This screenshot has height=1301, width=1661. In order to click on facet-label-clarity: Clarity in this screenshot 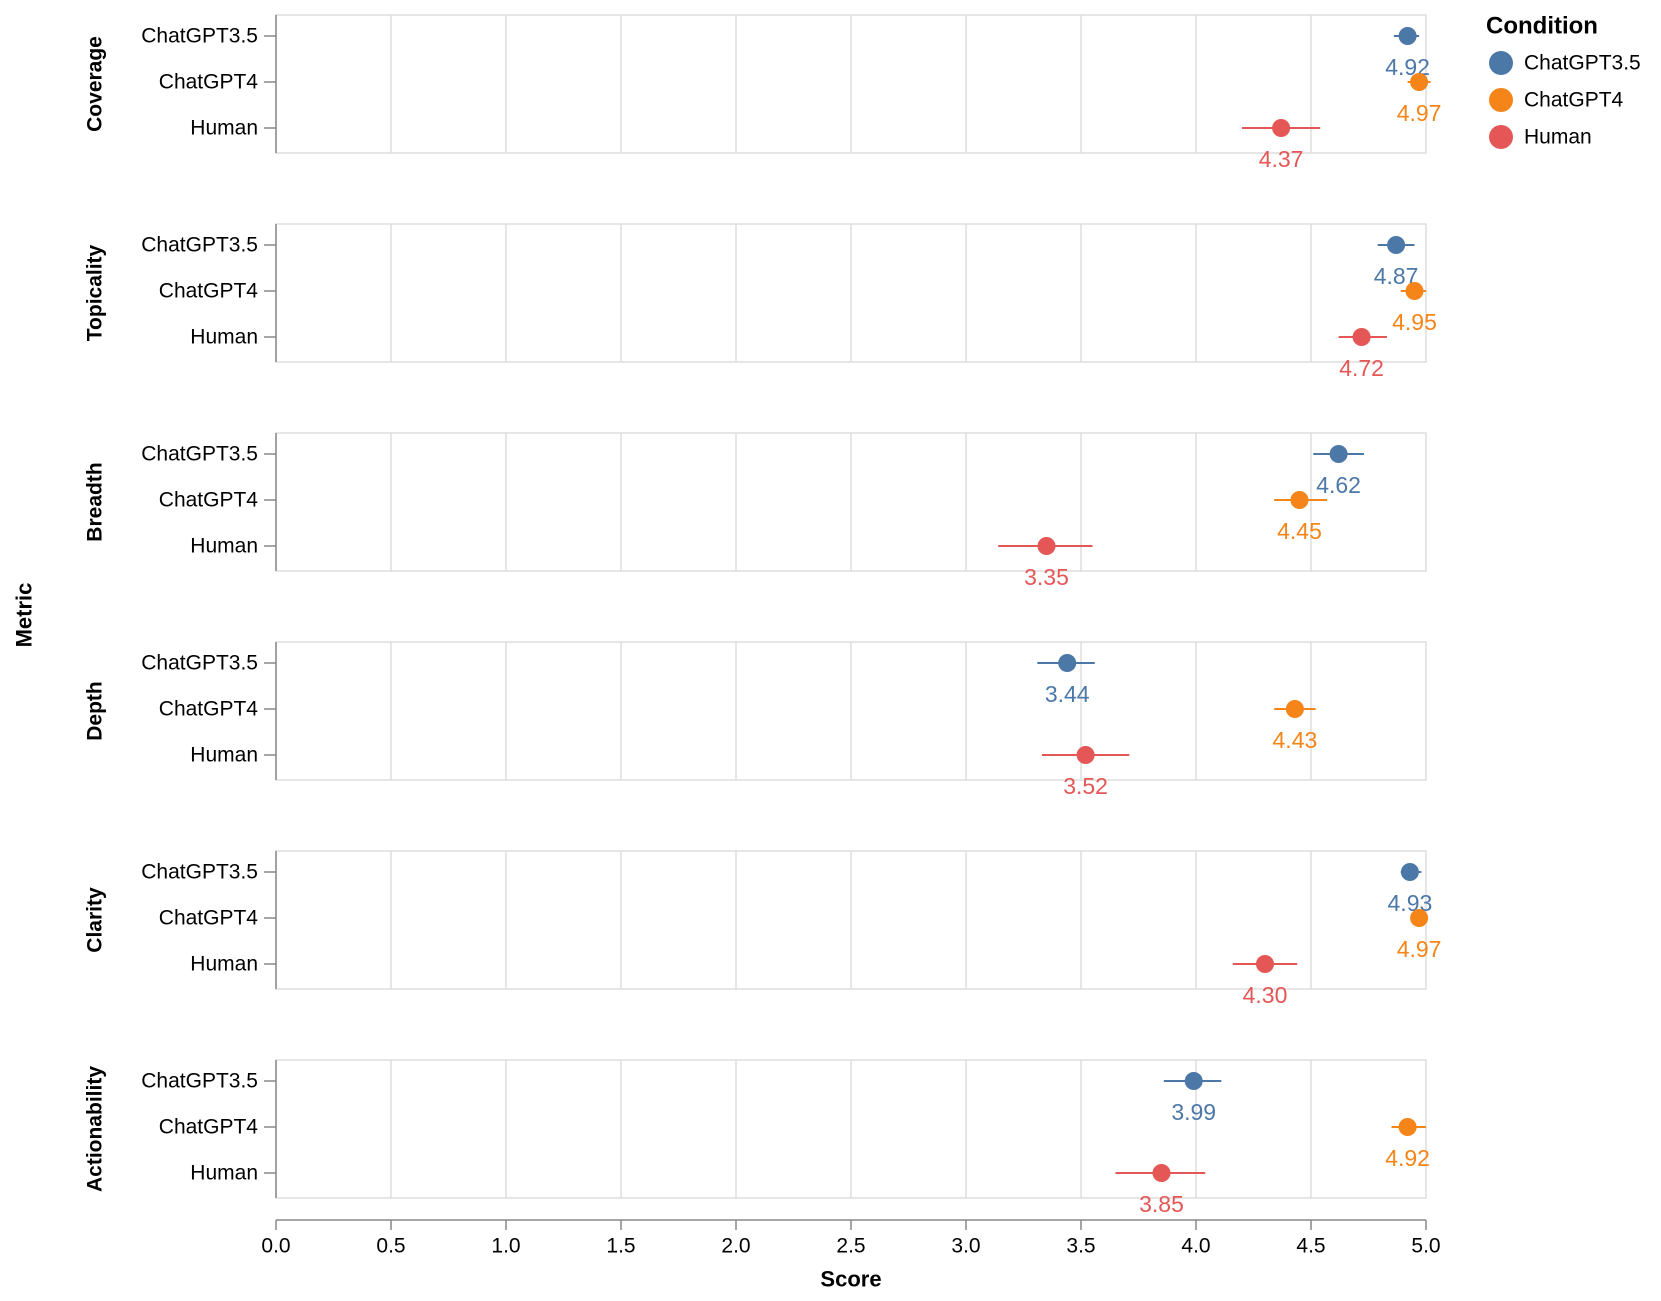, I will do `click(95, 920)`.